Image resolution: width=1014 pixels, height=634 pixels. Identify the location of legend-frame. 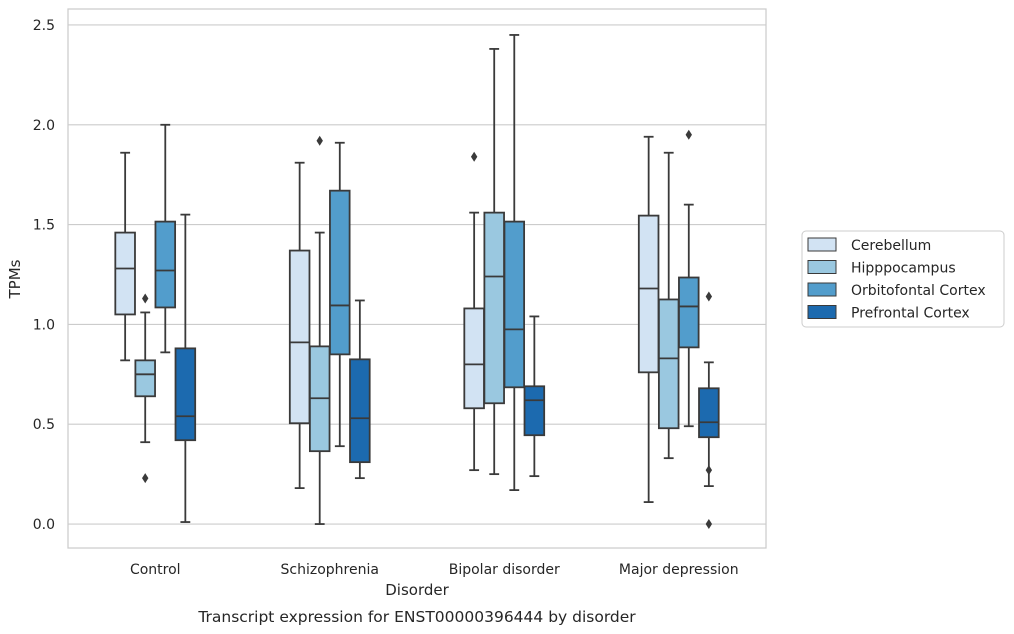
(903, 279).